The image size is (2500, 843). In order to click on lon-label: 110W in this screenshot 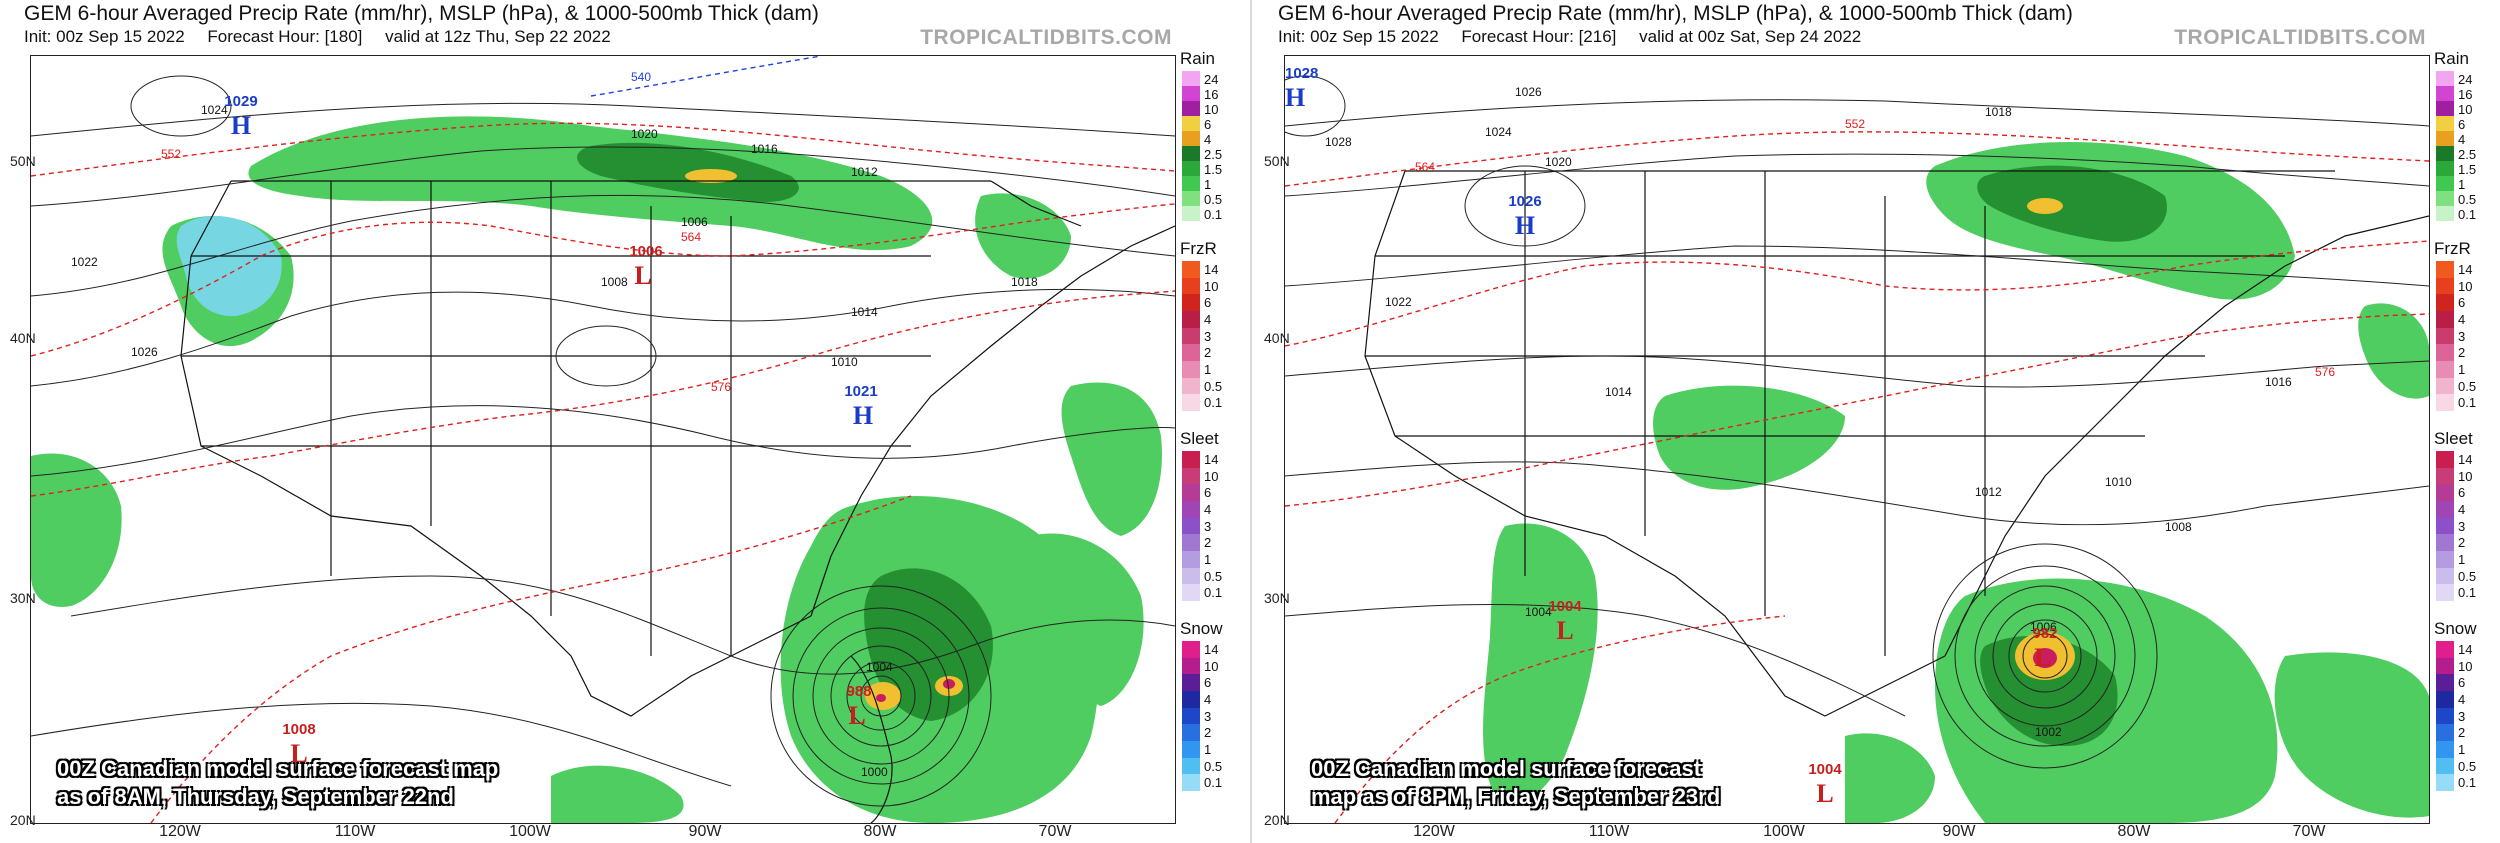, I will do `click(1609, 831)`.